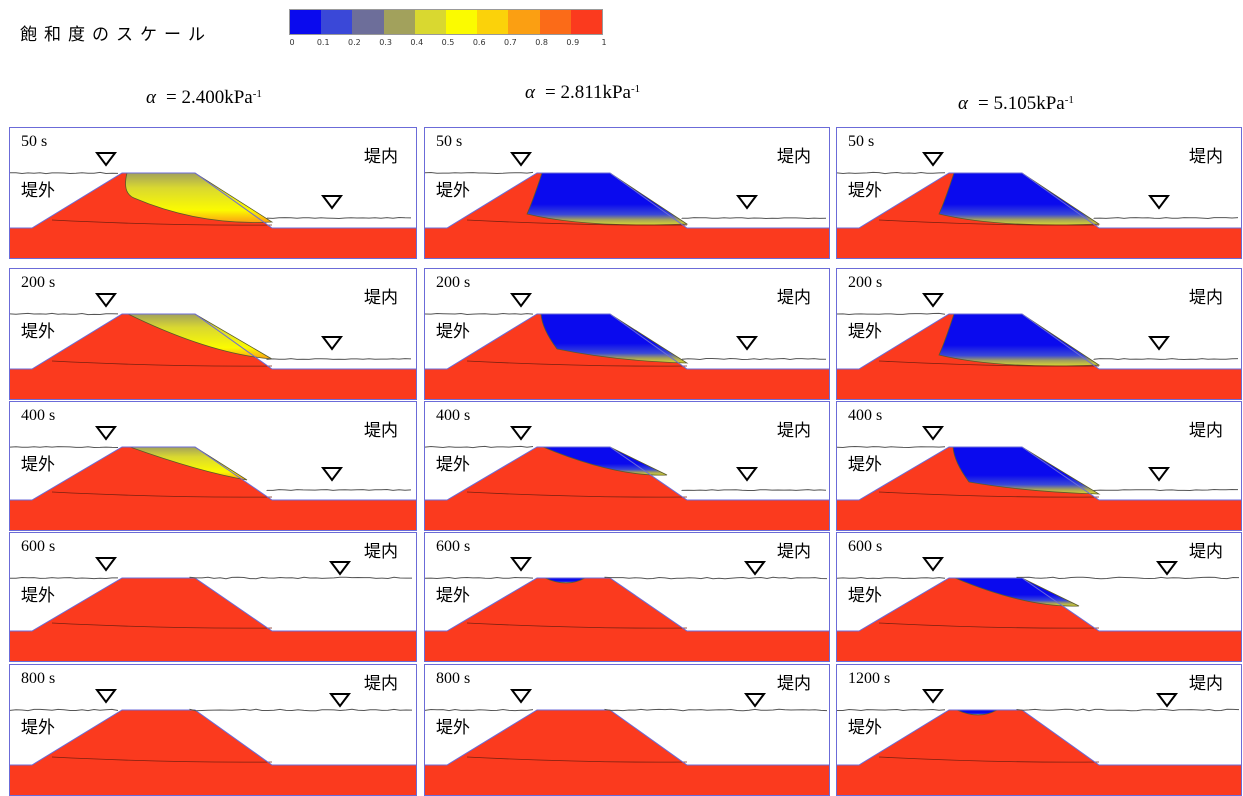 This screenshot has height=796, width=1243. What do you see at coordinates (479, 42) in the screenshot?
I see `scale-tick-label: 0.6` at bounding box center [479, 42].